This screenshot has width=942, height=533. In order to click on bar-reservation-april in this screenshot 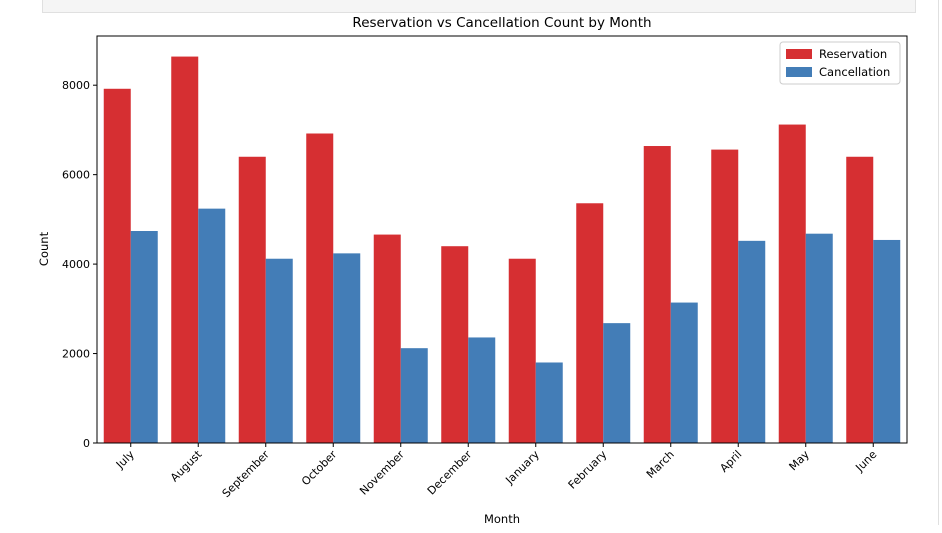, I will do `click(725, 296)`.